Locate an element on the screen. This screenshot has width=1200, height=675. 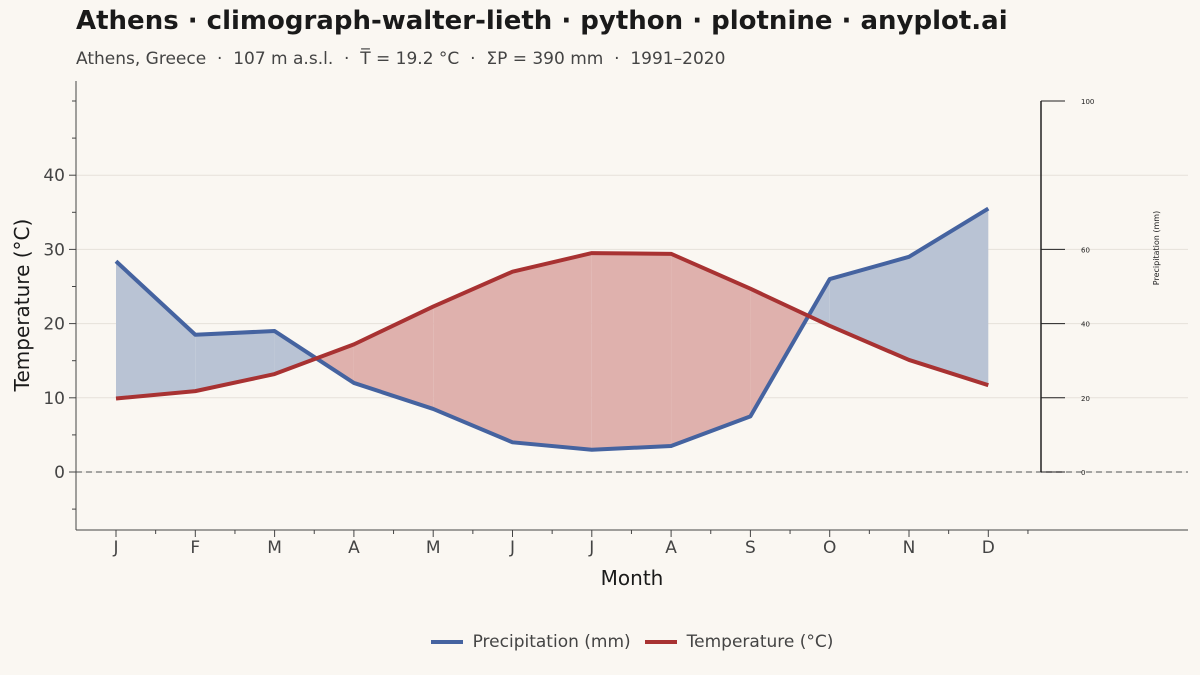
precipitation-axis-label: Precipitation (mm) is located at coordinates (1156, 248).